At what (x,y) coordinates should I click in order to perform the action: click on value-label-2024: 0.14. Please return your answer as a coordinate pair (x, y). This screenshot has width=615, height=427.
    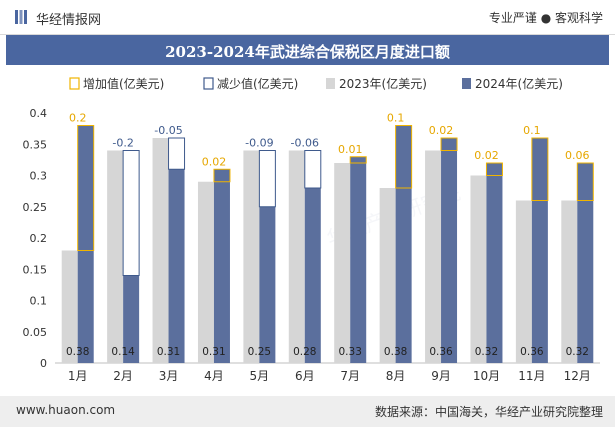
    Looking at the image, I should click on (123, 352).